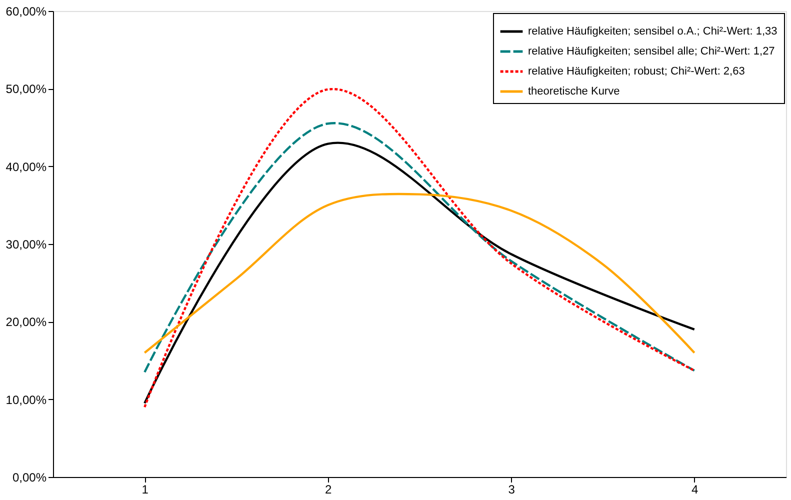 The width and height of the screenshot is (791, 500). I want to click on legend-label: relative Häufigkeiten; robust; Chi²-Wert: 2,63, so click(636, 72).